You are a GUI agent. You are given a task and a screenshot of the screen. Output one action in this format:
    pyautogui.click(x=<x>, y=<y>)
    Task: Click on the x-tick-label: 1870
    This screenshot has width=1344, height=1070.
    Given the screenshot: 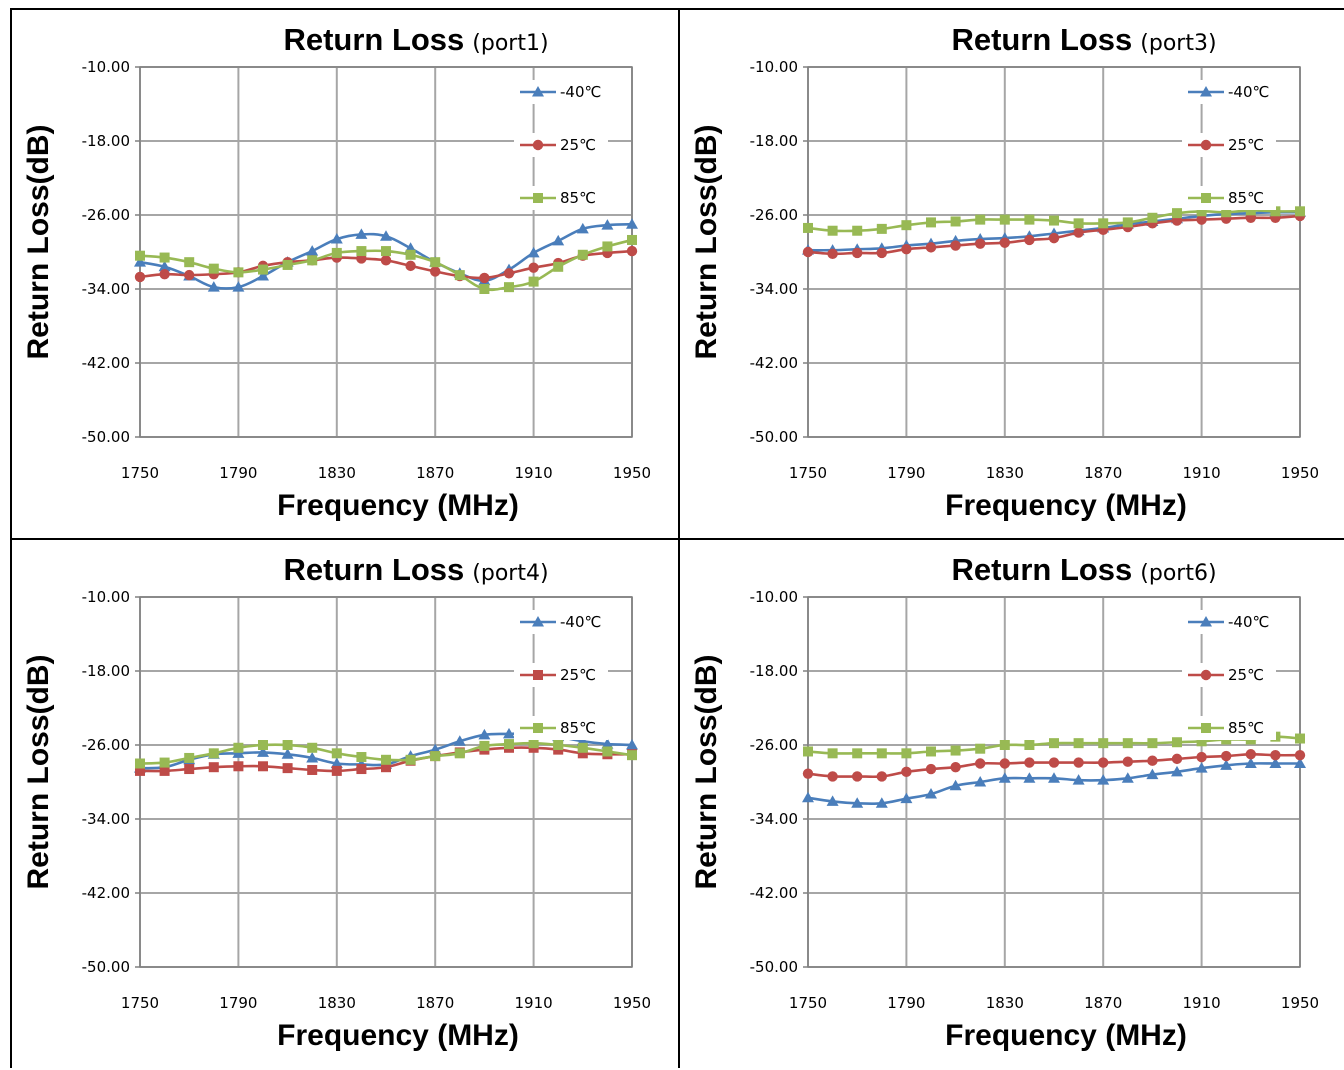 What is the action you would take?
    pyautogui.click(x=435, y=1003)
    